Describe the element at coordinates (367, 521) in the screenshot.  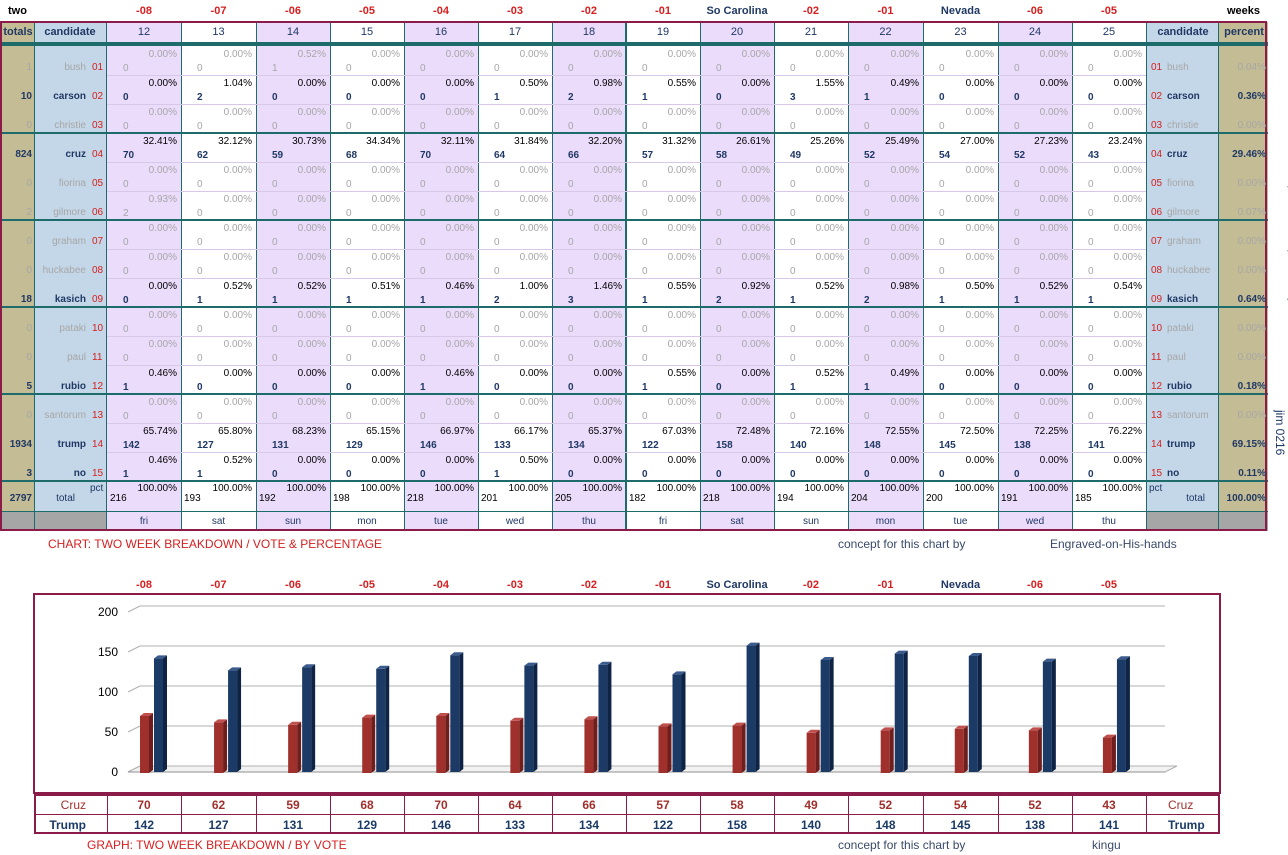
I see `weekday-label: mon` at that location.